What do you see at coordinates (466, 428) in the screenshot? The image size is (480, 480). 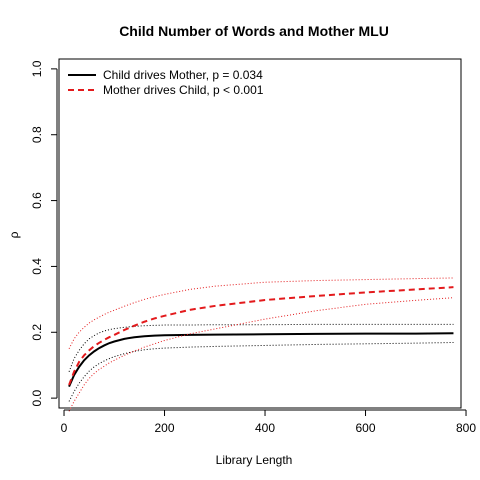 I see `x-tick-label-800: 800` at bounding box center [466, 428].